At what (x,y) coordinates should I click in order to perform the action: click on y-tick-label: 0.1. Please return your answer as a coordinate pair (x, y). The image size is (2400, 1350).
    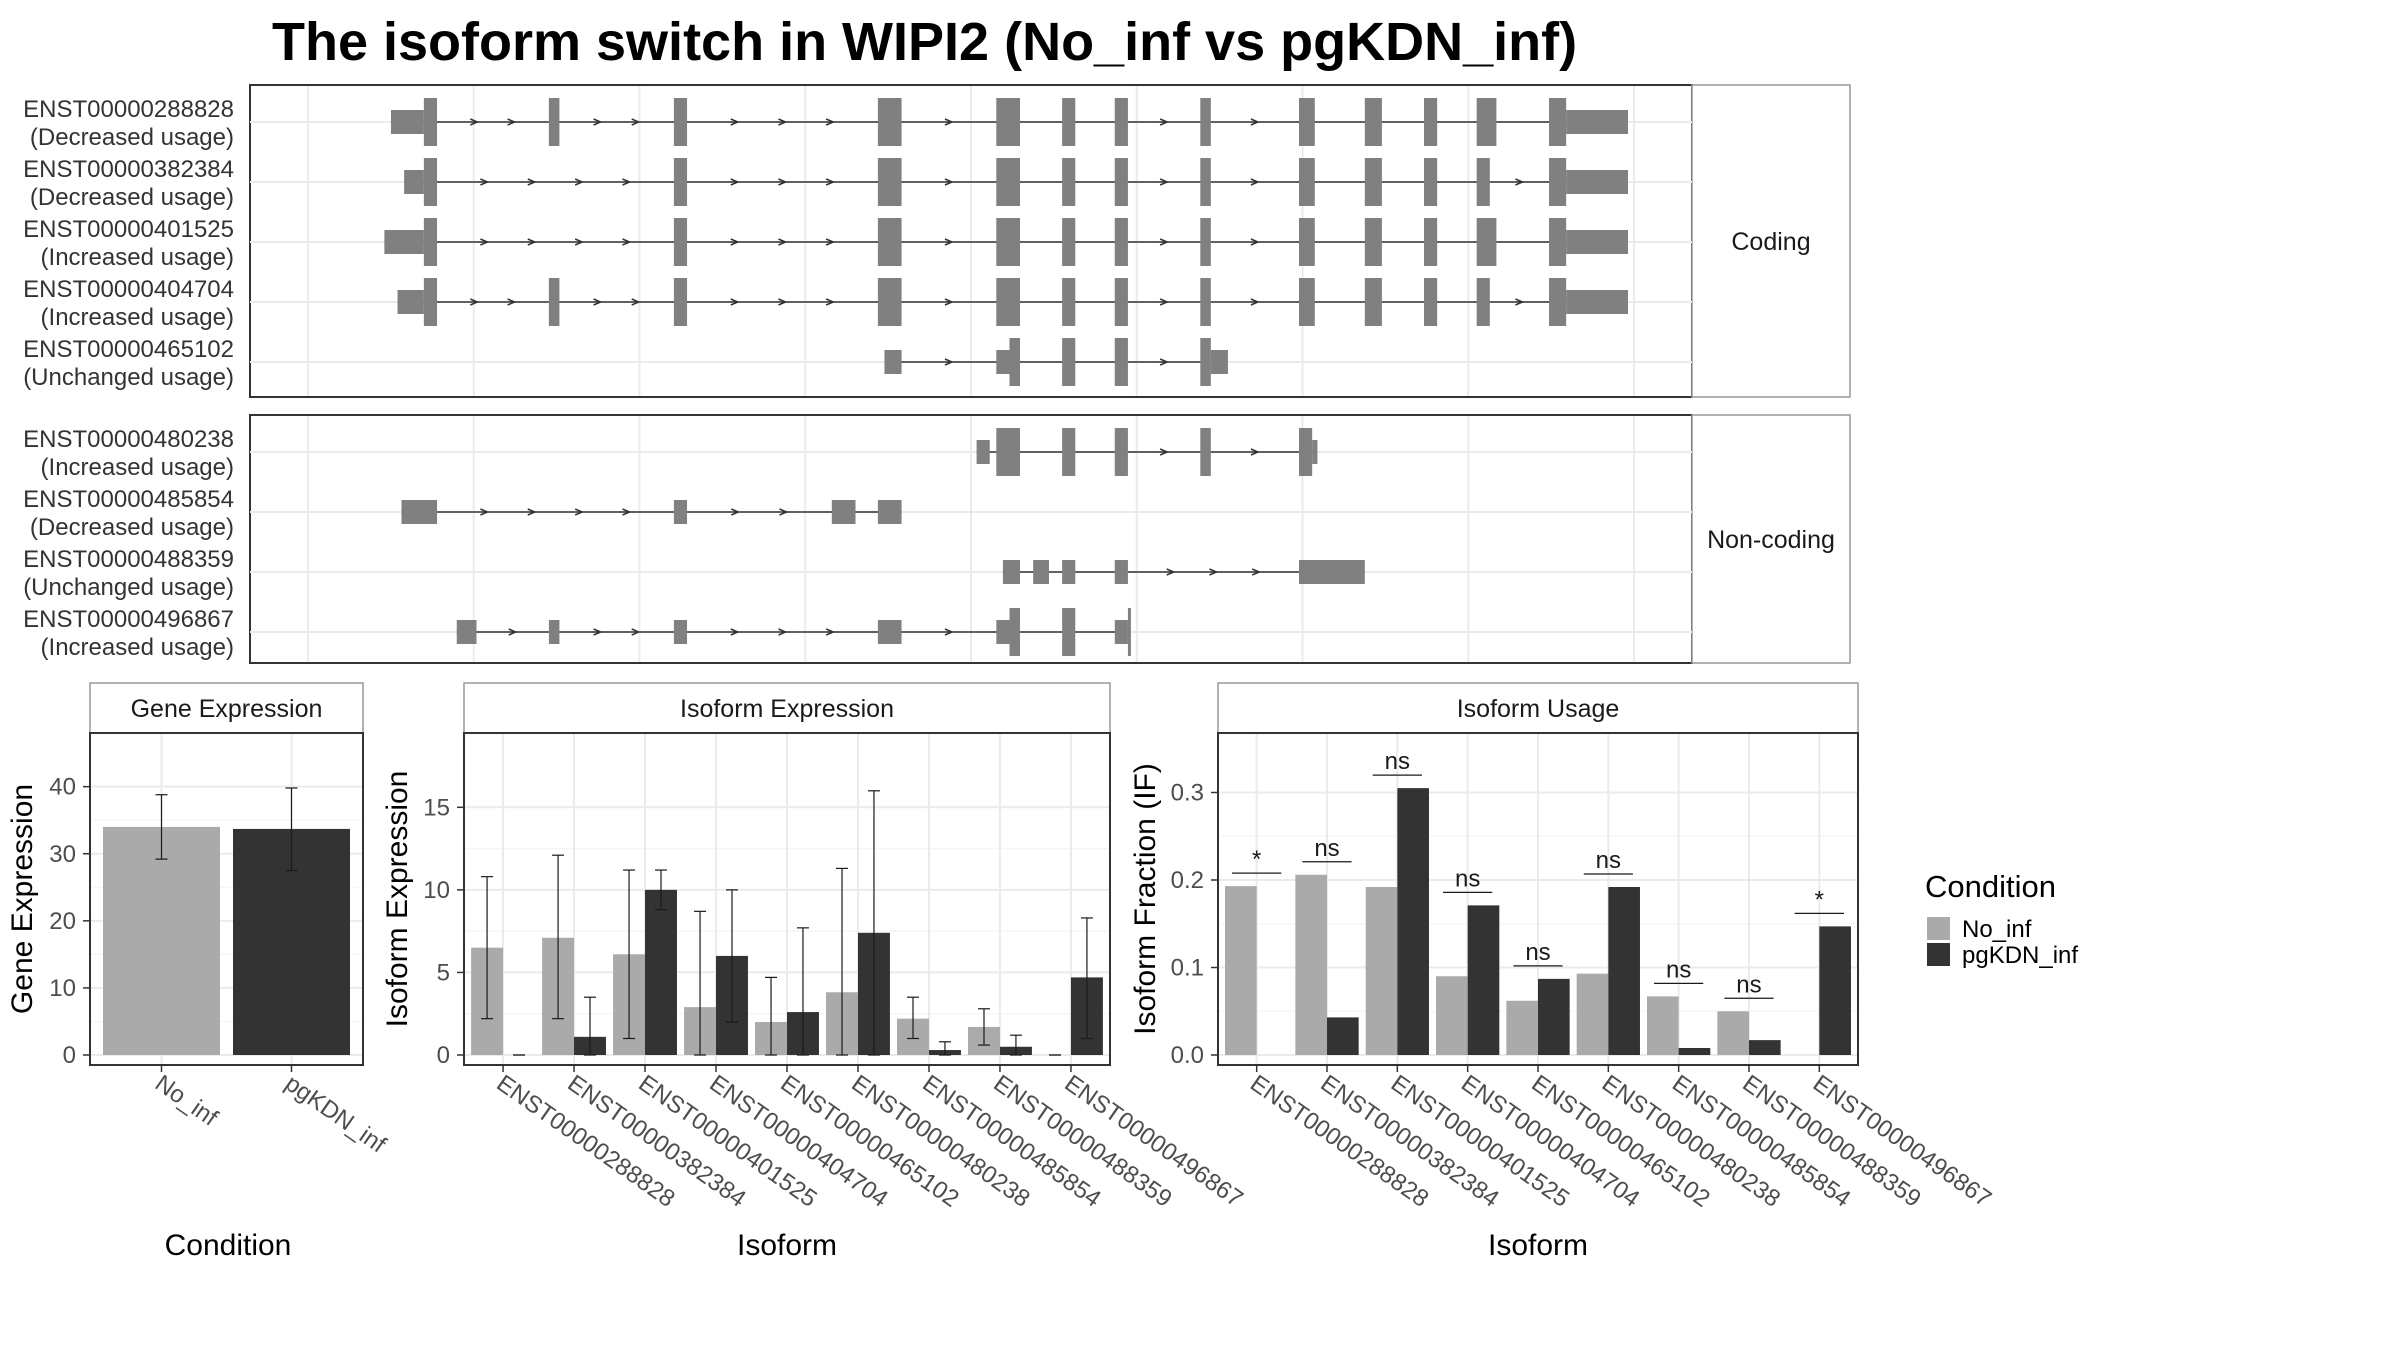
    Looking at the image, I should click on (1187, 968).